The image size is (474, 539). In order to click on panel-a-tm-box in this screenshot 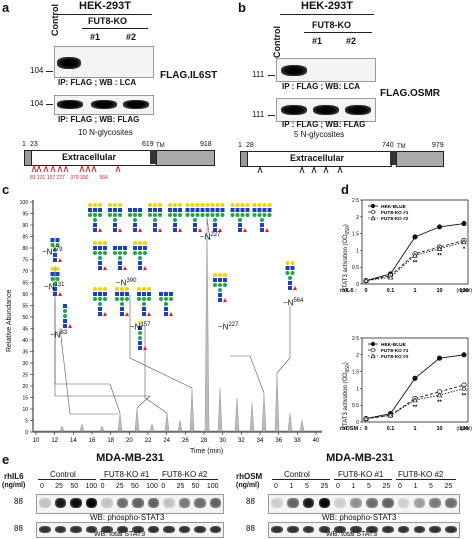, I will do `click(153, 157)`.